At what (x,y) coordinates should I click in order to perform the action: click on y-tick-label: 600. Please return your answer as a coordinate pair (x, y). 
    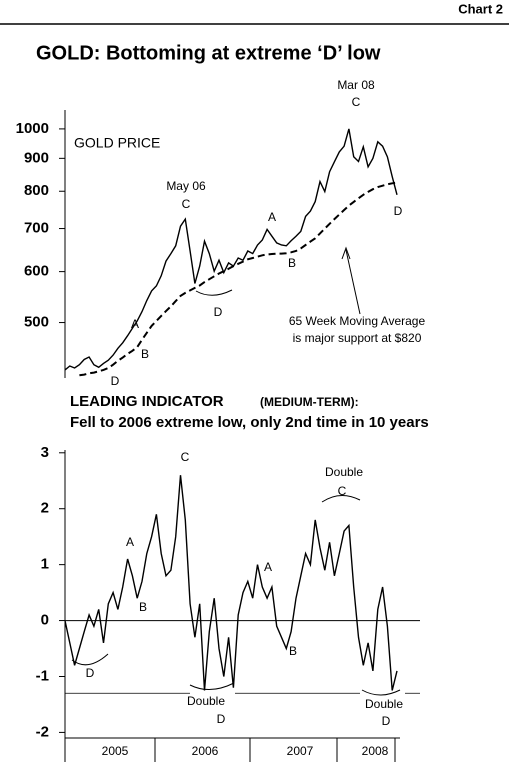
    Looking at the image, I should click on (36, 271).